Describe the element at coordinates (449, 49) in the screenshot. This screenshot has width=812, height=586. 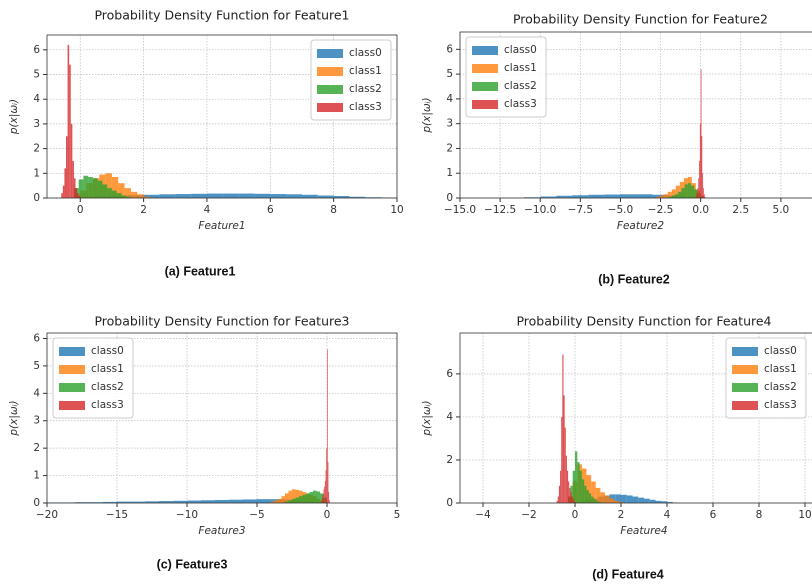
I see `y-tick-label: 6` at that location.